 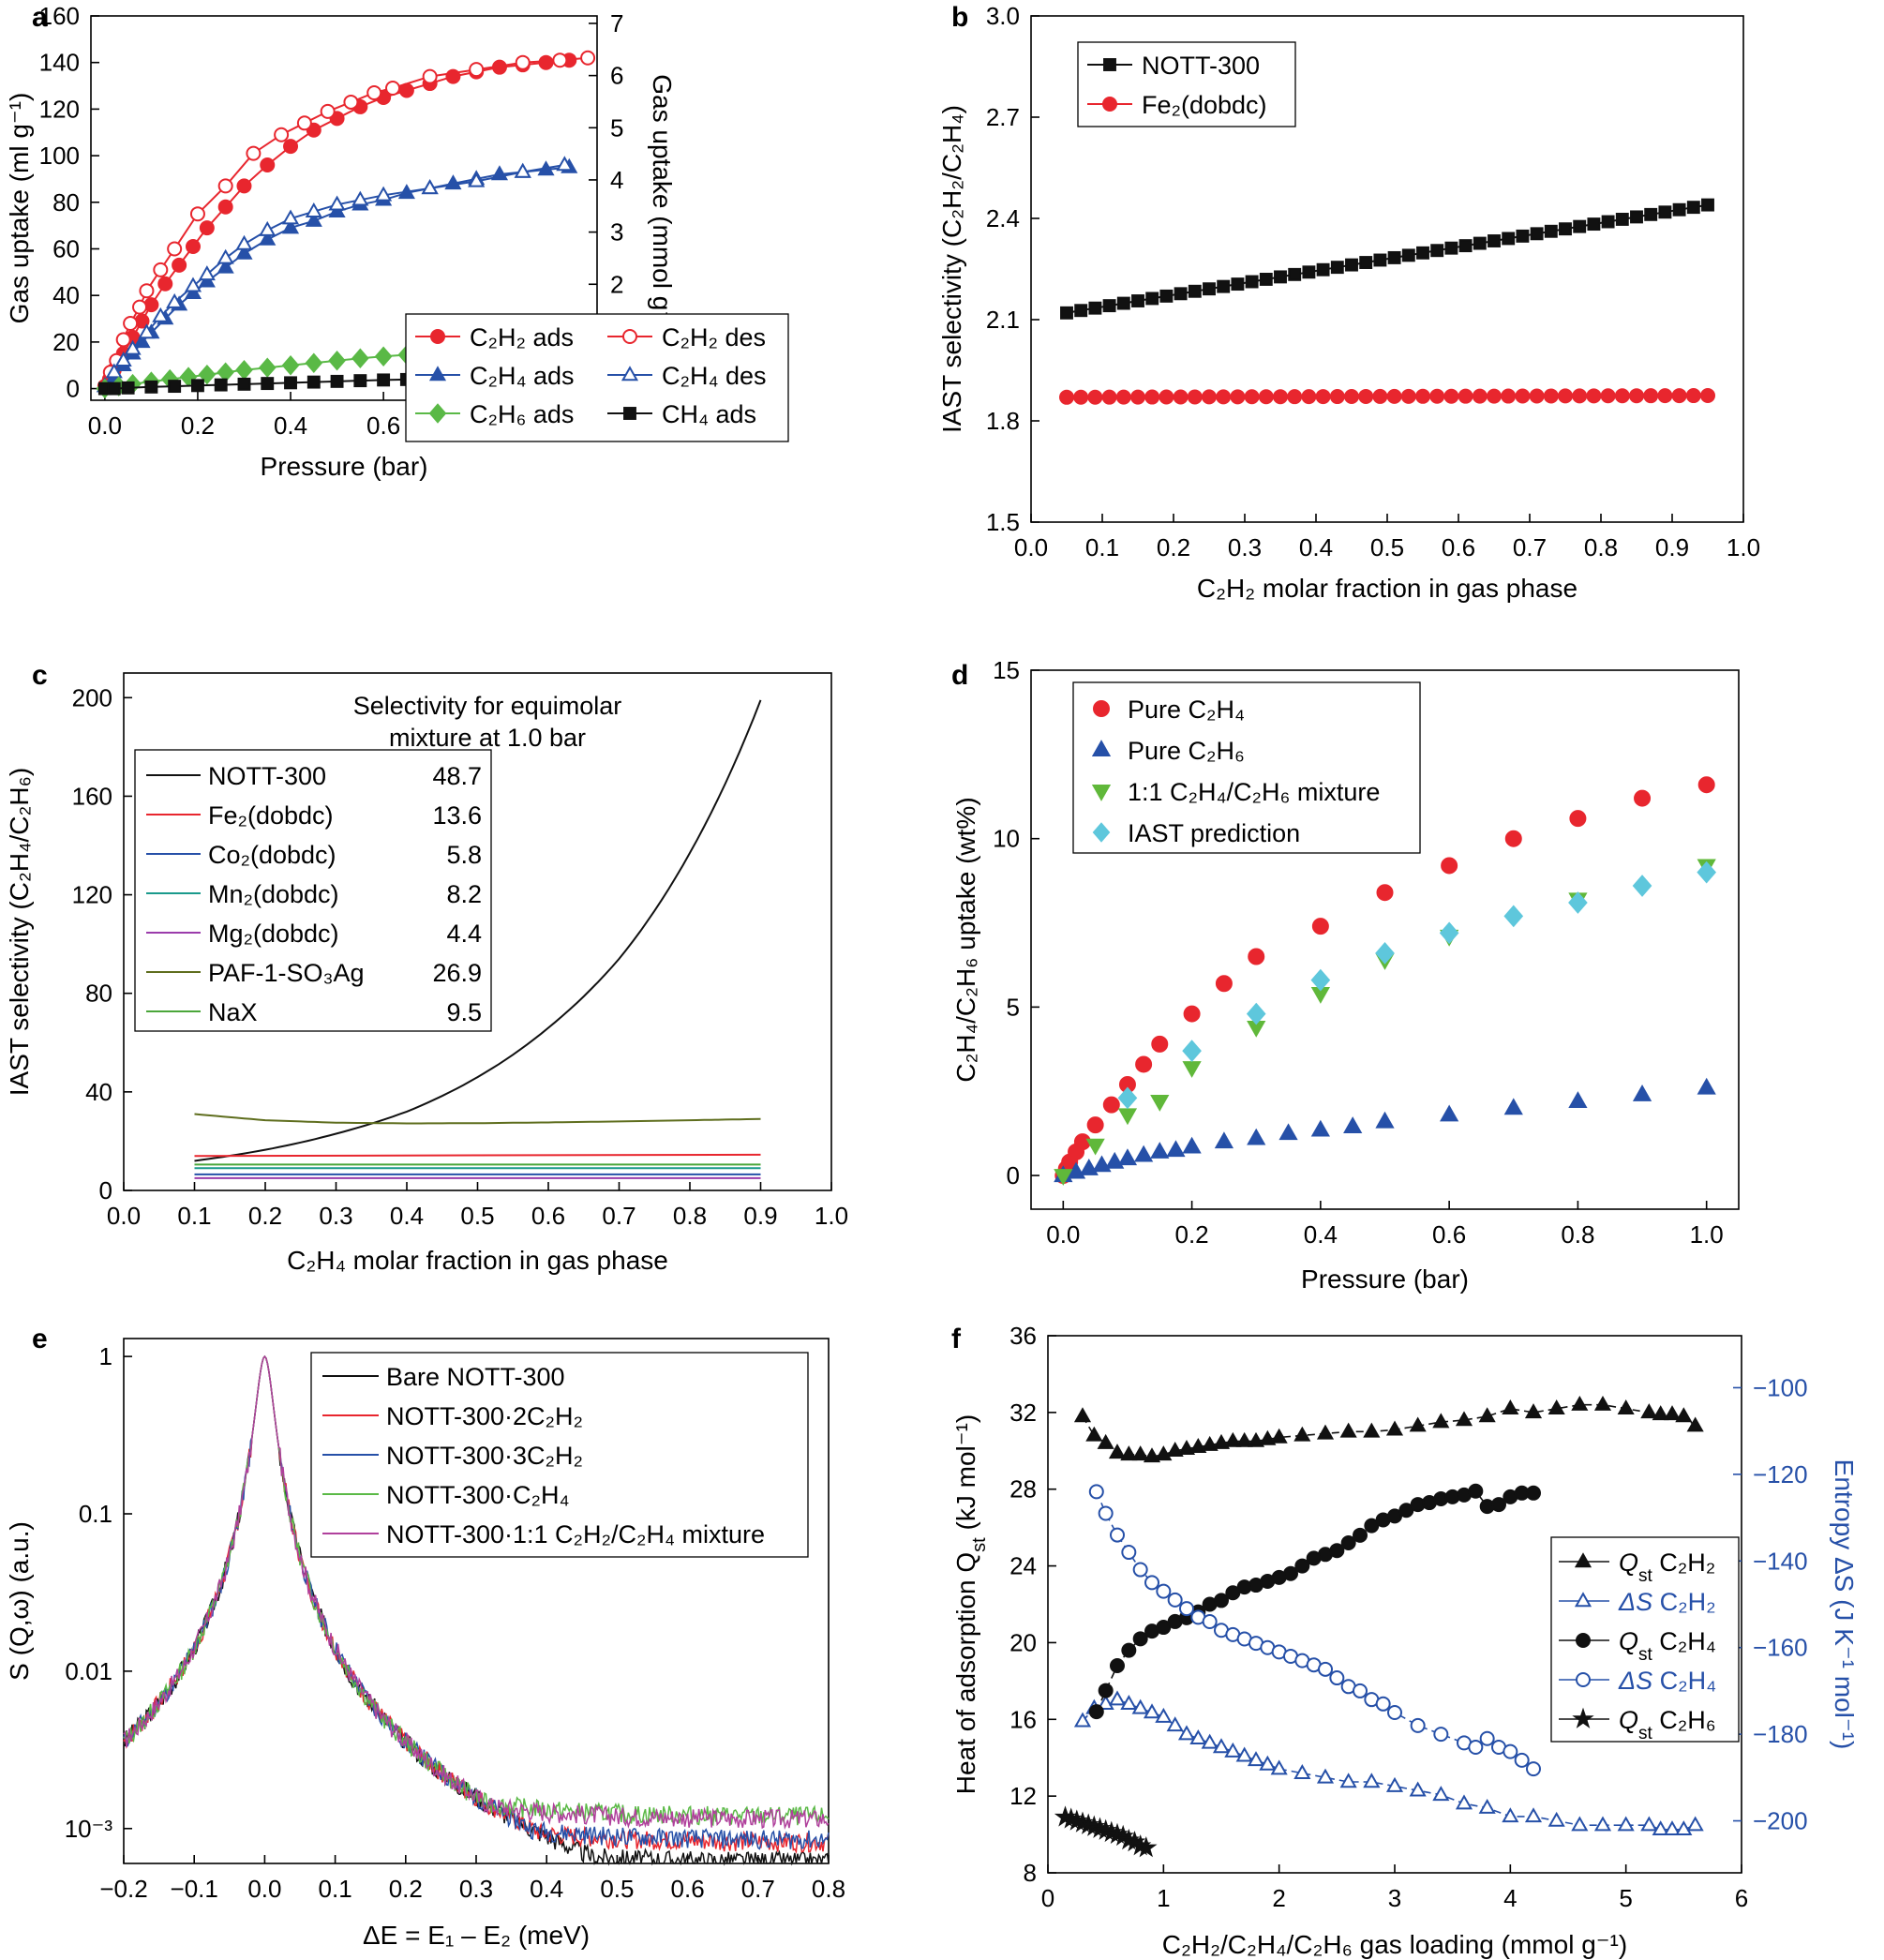 What do you see at coordinates (92, 697) in the screenshot?
I see `y-tick-label: 200` at bounding box center [92, 697].